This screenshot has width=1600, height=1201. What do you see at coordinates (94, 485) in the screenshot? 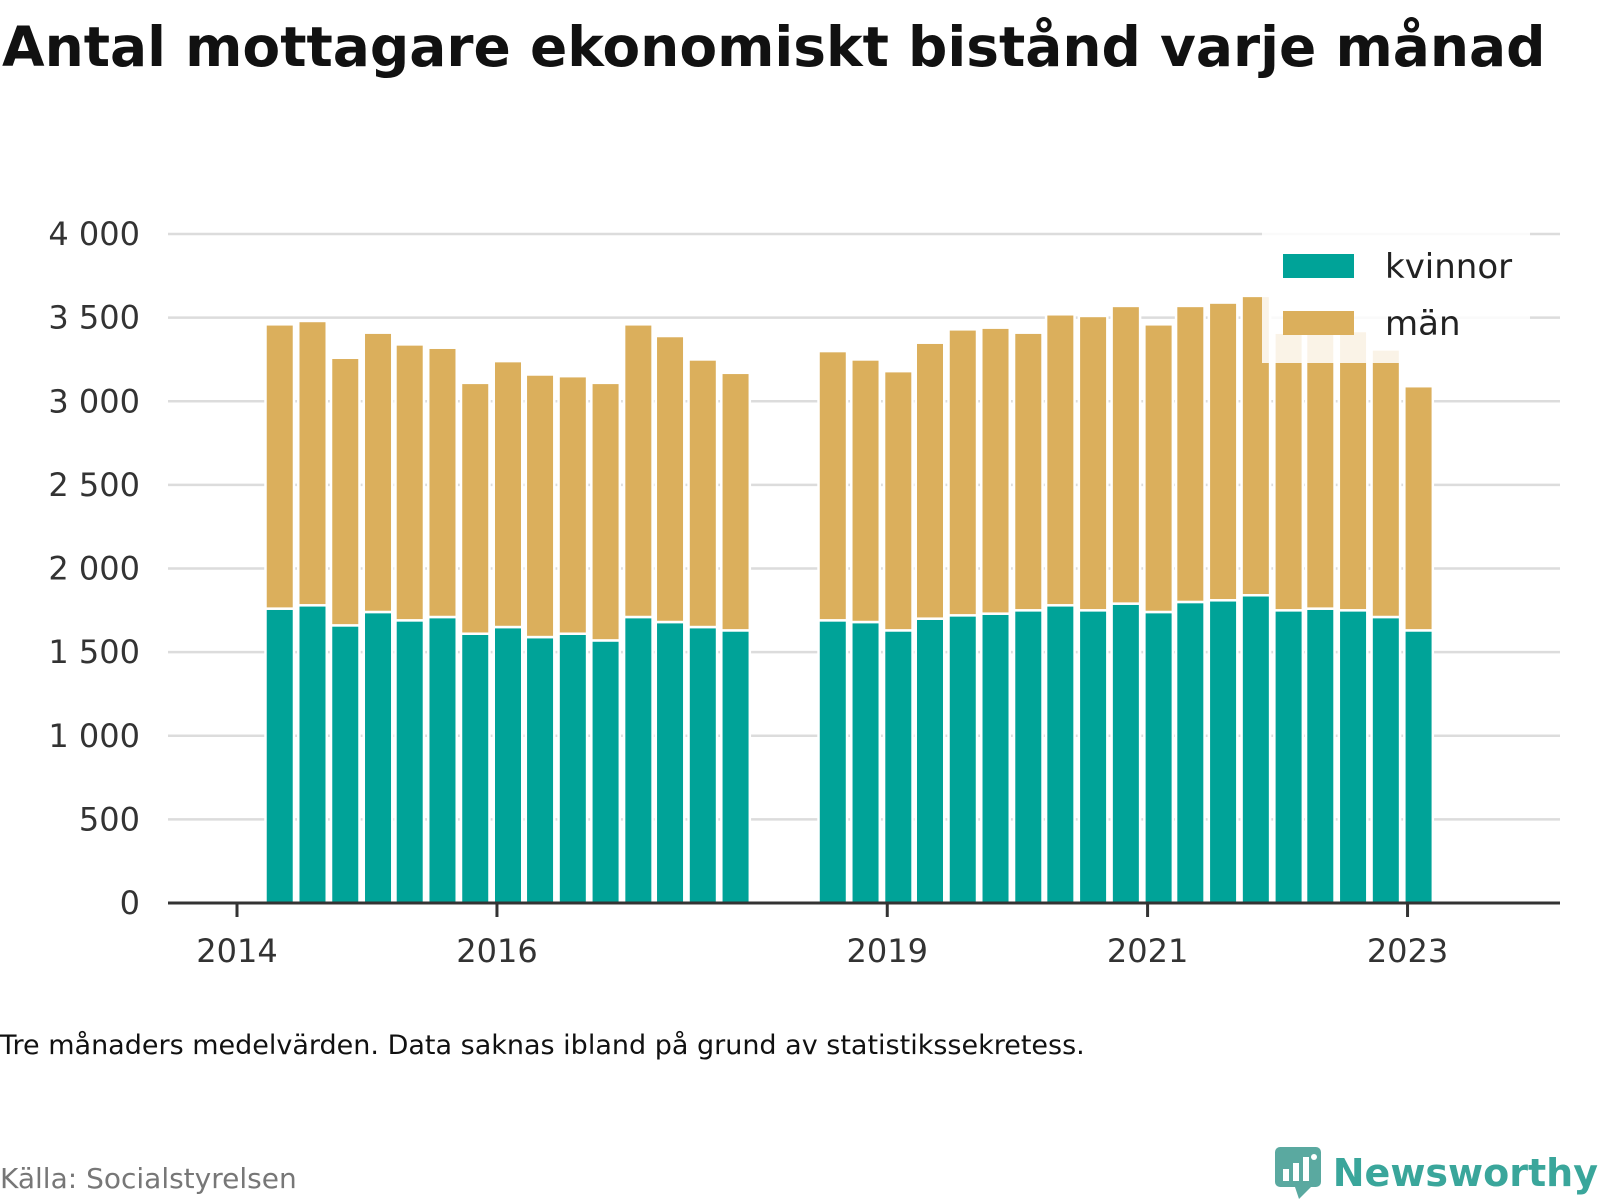
I see `y-tick-label: 2 500` at bounding box center [94, 485].